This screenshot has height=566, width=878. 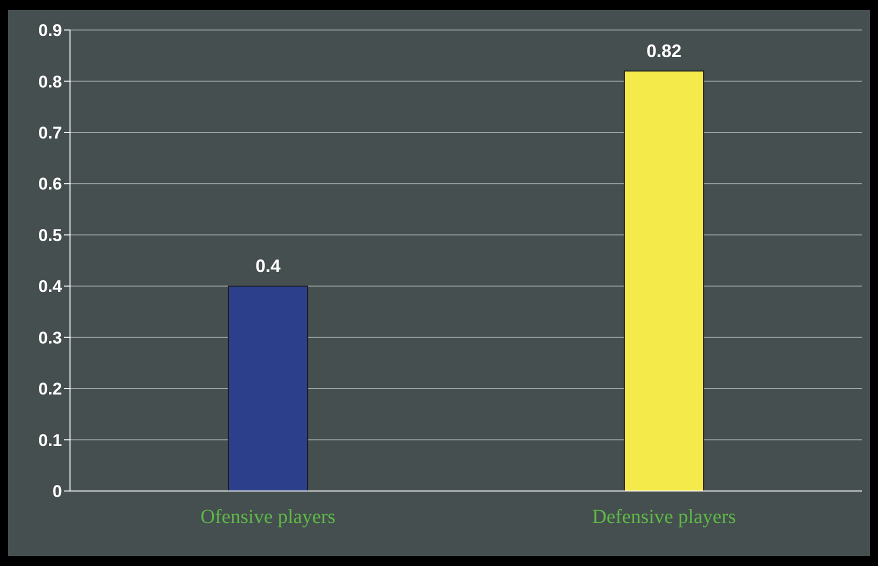 What do you see at coordinates (50, 440) in the screenshot?
I see `y-tick-label: 0.1` at bounding box center [50, 440].